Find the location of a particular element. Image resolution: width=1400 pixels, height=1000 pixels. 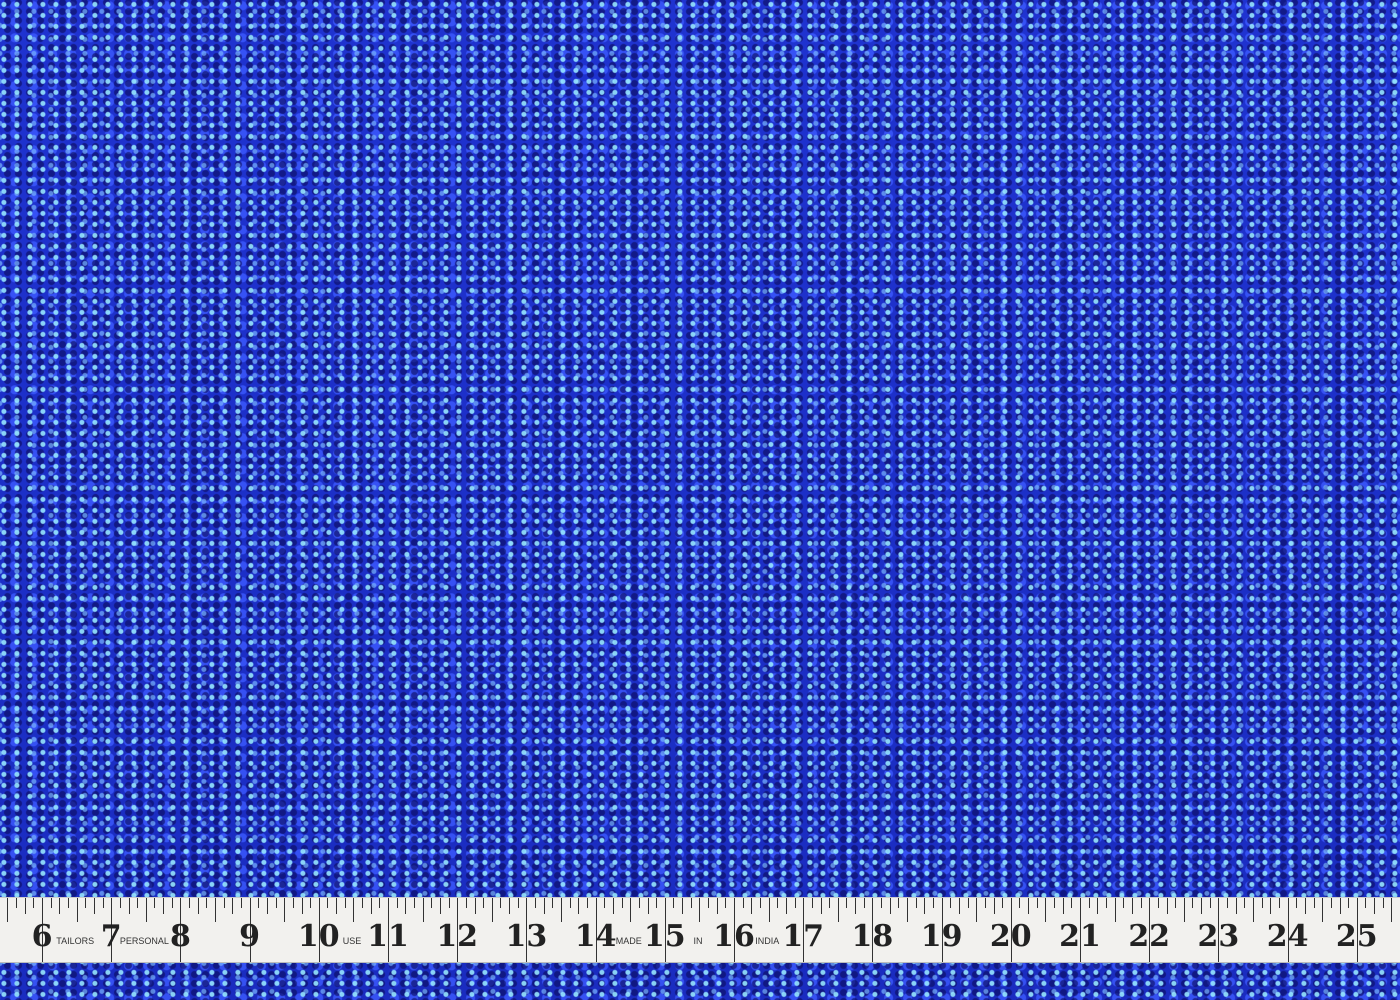

tape-number: 12 is located at coordinates (457, 936).